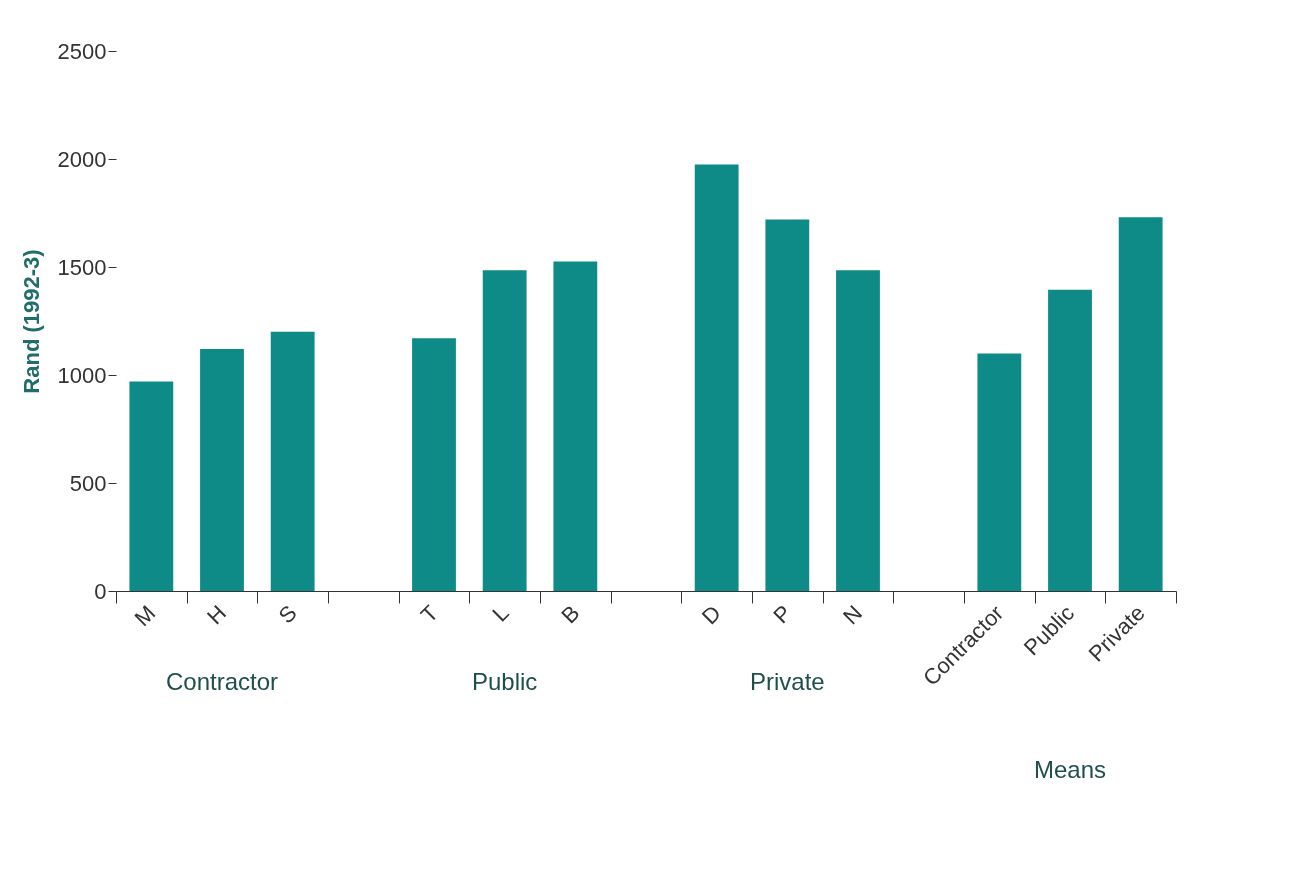  Describe the element at coordinates (787, 681) in the screenshot. I see `text: Private` at that location.